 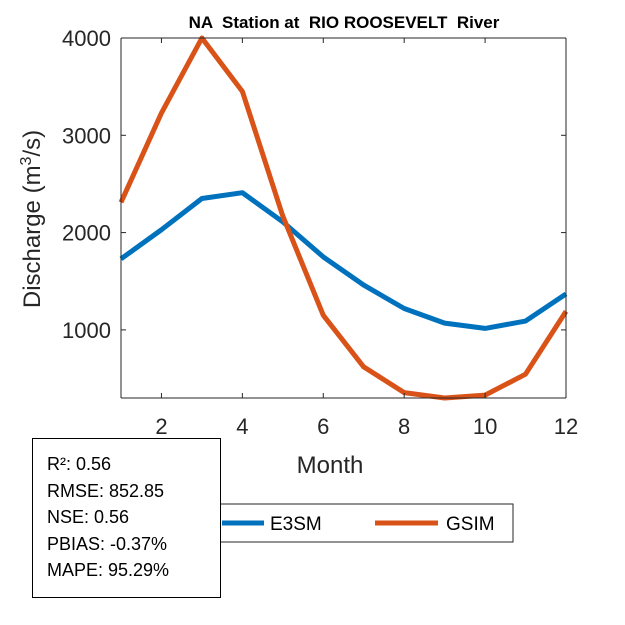 I want to click on stats-nse: NSE: 0.56, so click(x=88, y=517).